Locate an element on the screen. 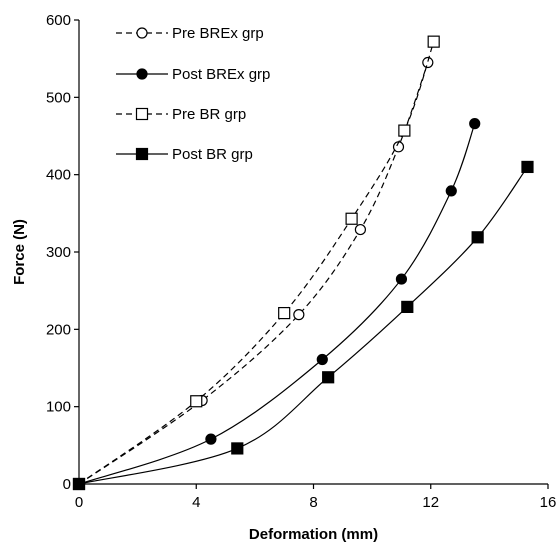 The width and height of the screenshot is (557, 546). y-tick-label: 600 is located at coordinates (58, 20).